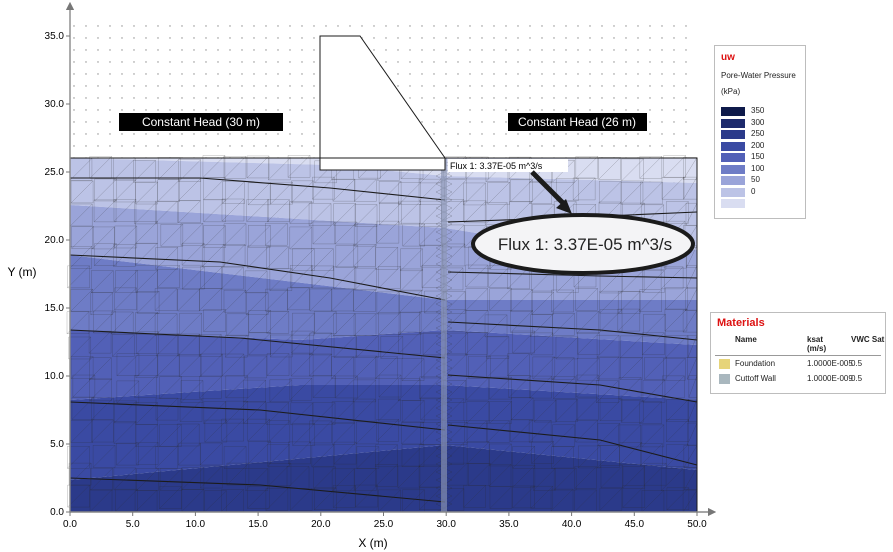 The width and height of the screenshot is (893, 552). Describe the element at coordinates (755, 363) in the screenshot. I see `material-name: Foundation` at that location.